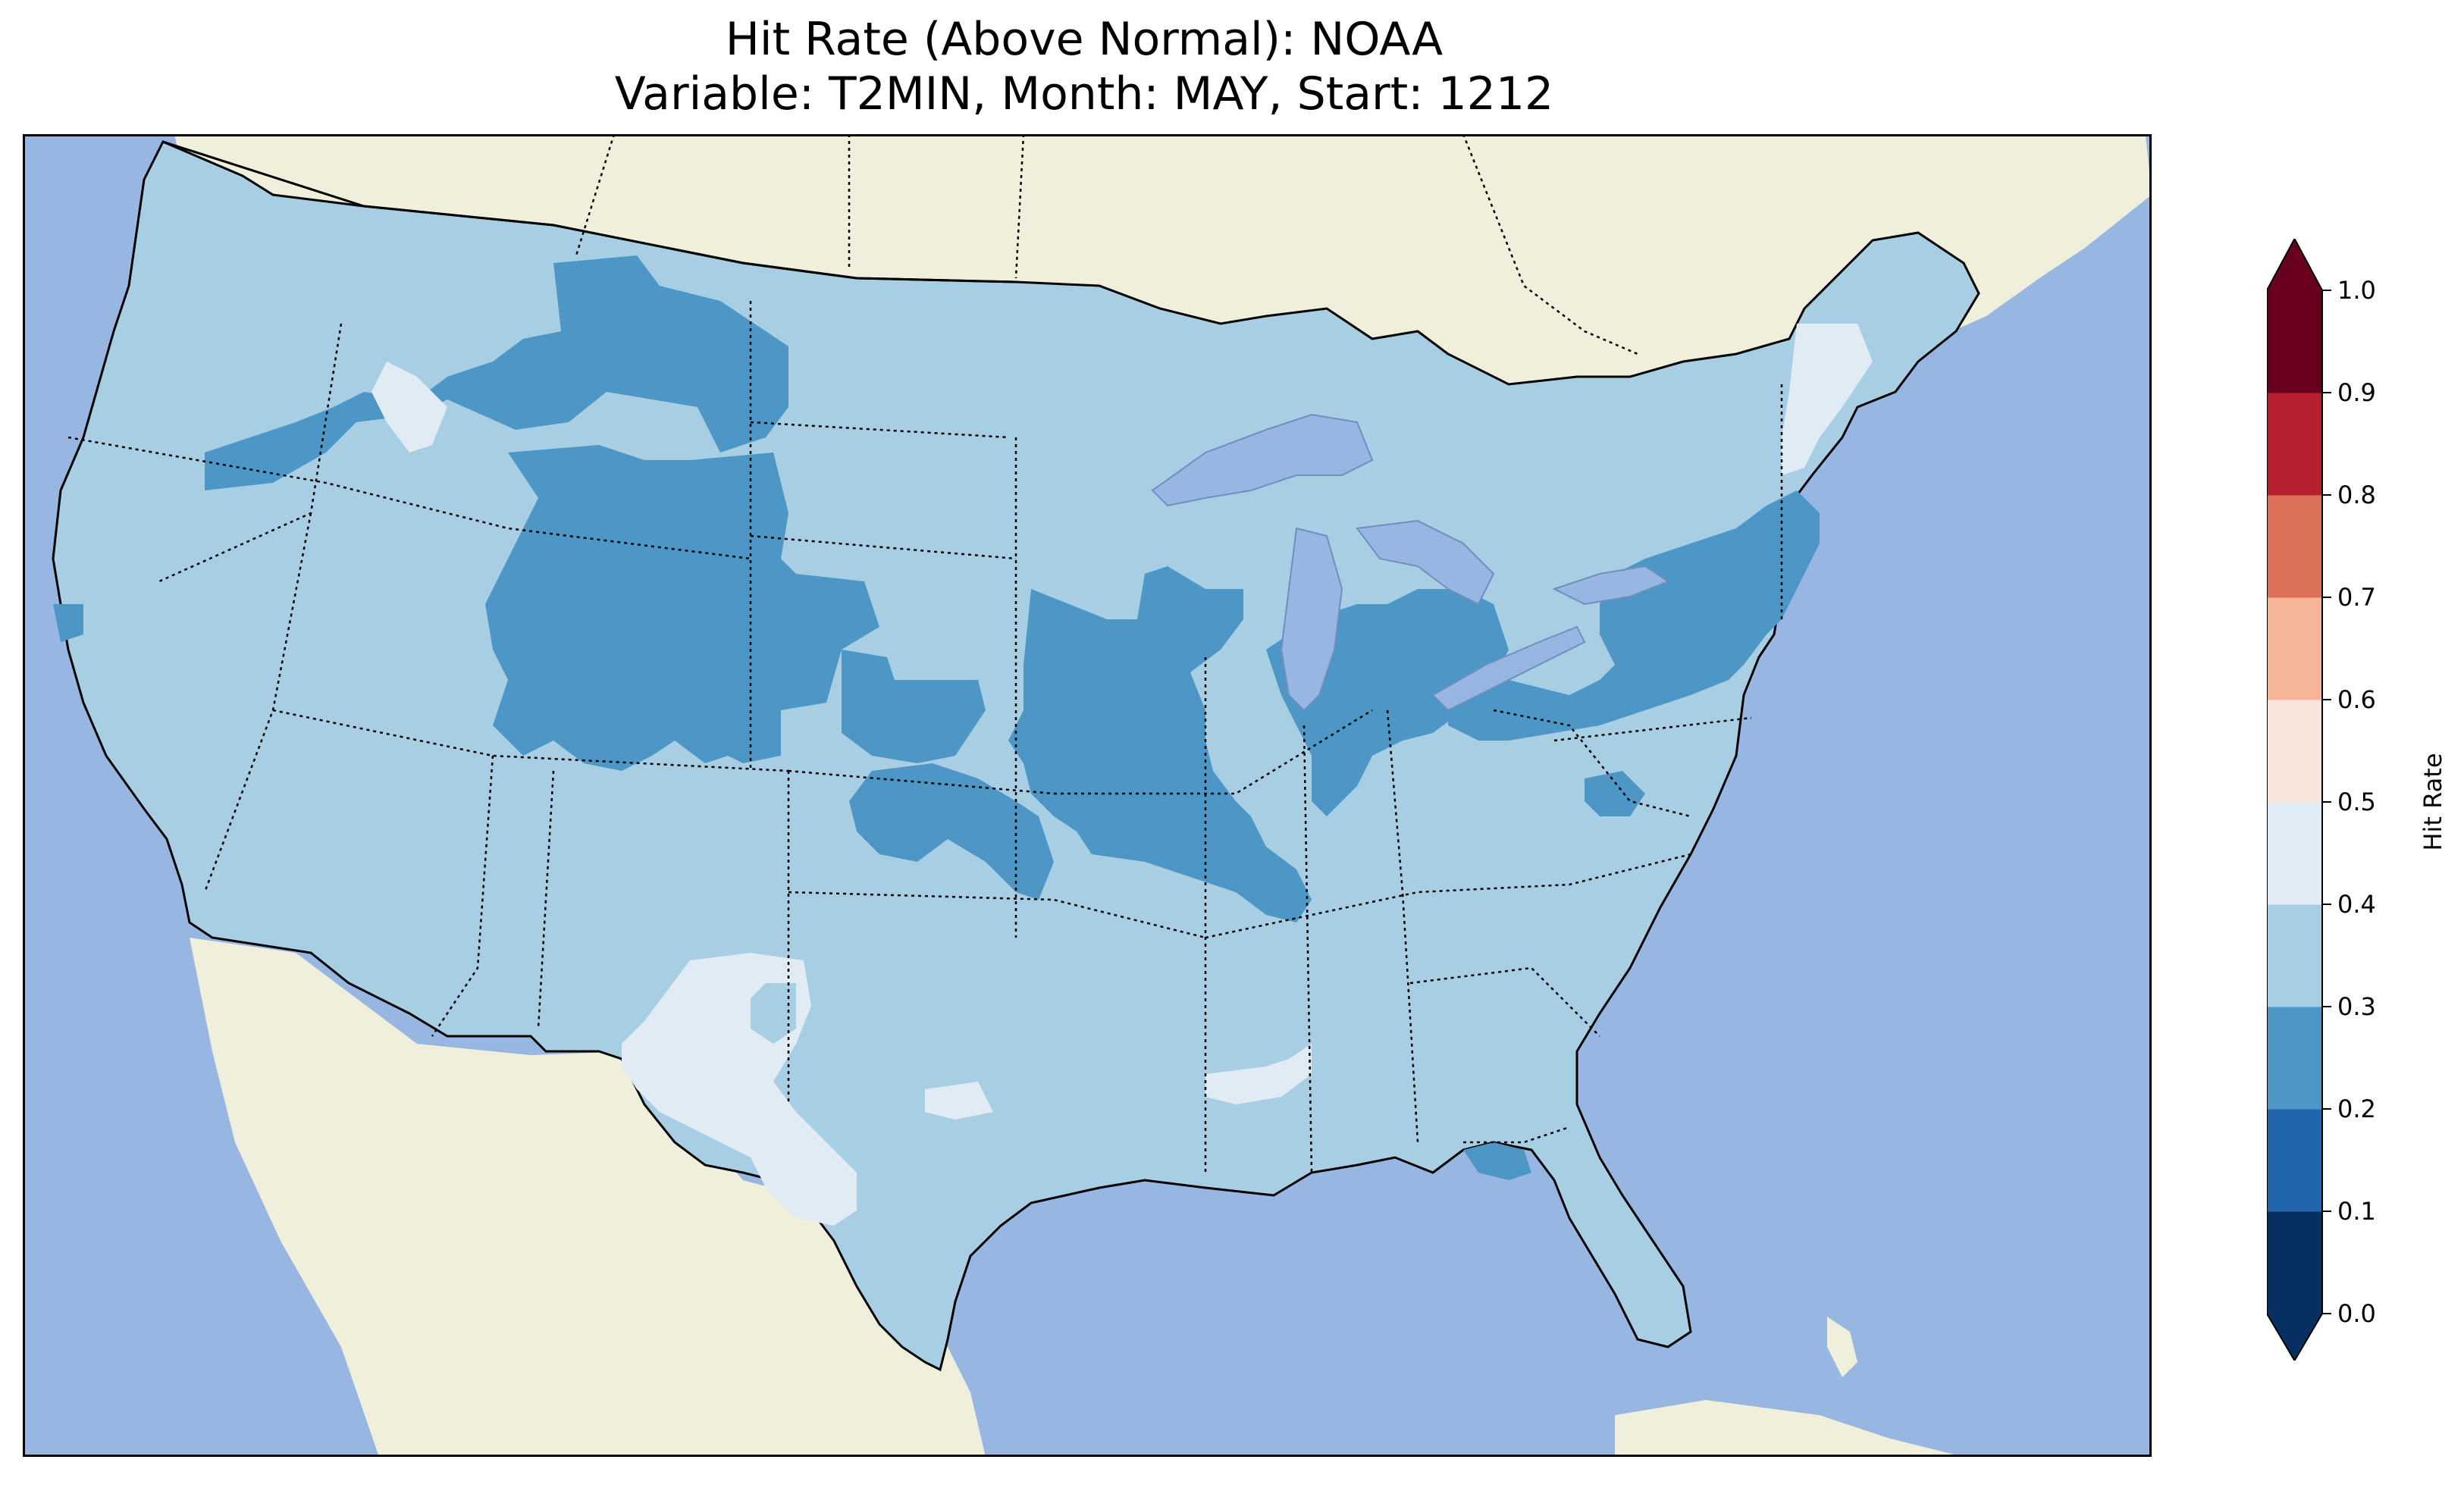  What do you see at coordinates (588, 1197) in the screenshot?
I see `mexico-land` at bounding box center [588, 1197].